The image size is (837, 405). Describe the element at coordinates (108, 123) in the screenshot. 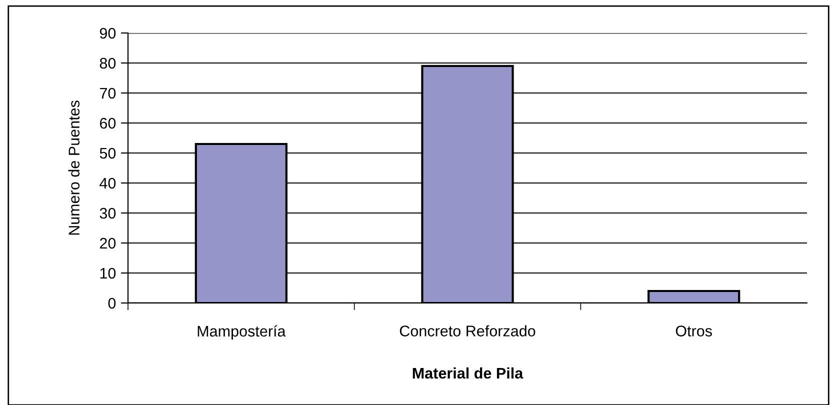

I see `y-tick-label: 60` at that location.